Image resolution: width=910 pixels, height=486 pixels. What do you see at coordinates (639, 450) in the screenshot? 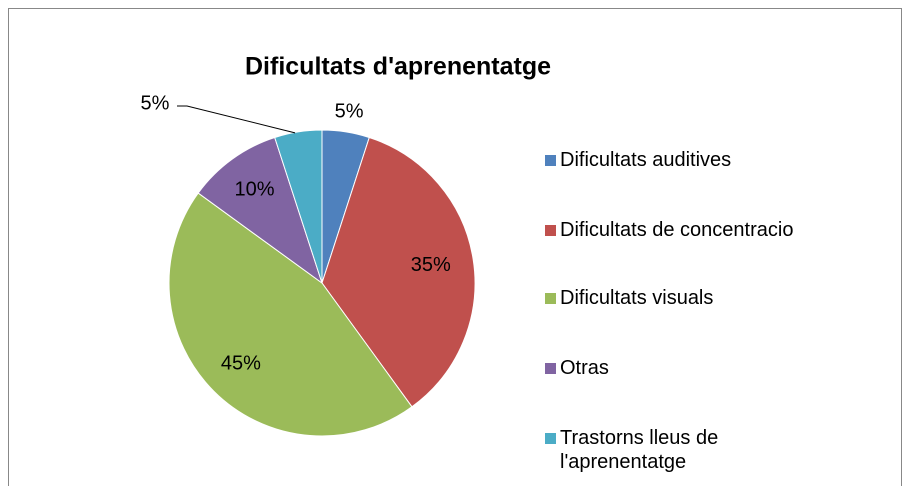
I see `legend-label: Trastorns lleus de l'aprenentatge` at bounding box center [639, 450].